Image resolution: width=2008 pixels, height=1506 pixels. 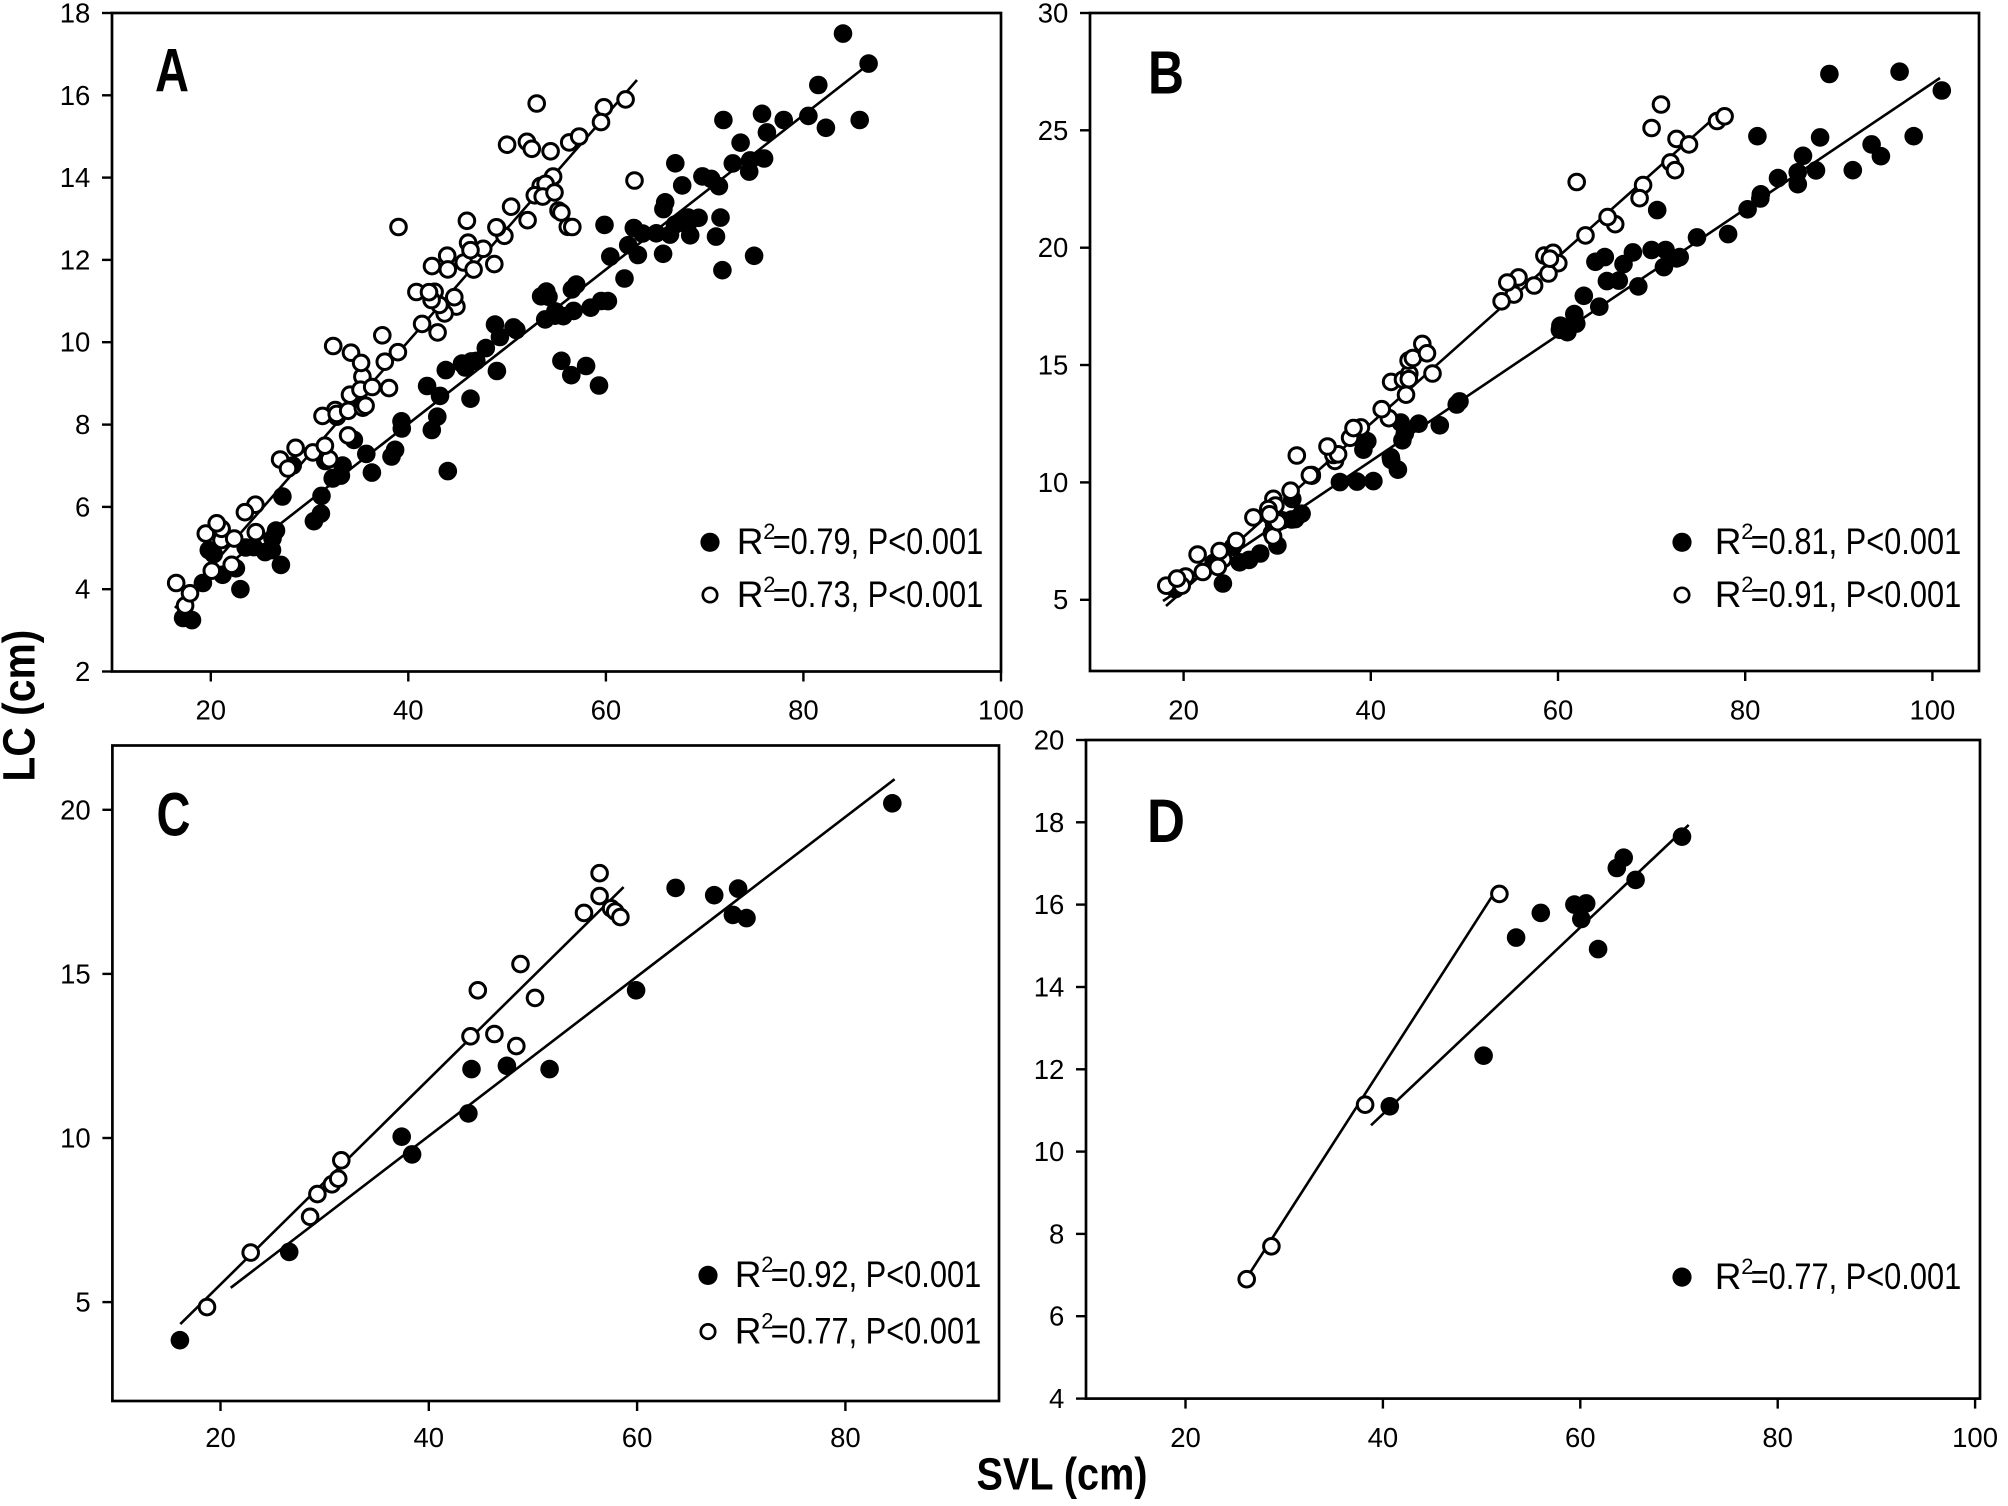 What do you see at coordinates (1053, 14) in the screenshot?
I see `svg-text: 30` at bounding box center [1053, 14].